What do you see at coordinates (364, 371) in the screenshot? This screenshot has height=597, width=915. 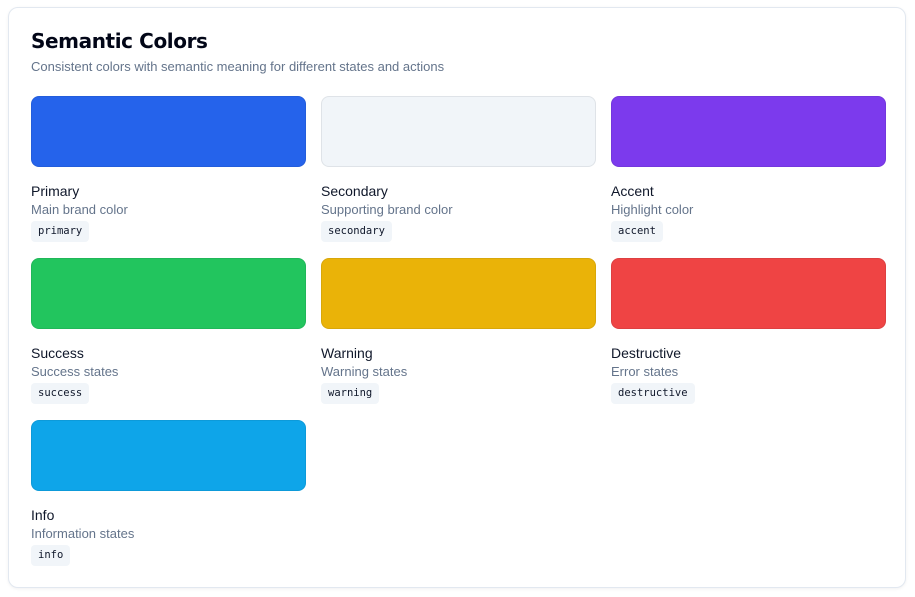 I see `color-description: Warning states` at bounding box center [364, 371].